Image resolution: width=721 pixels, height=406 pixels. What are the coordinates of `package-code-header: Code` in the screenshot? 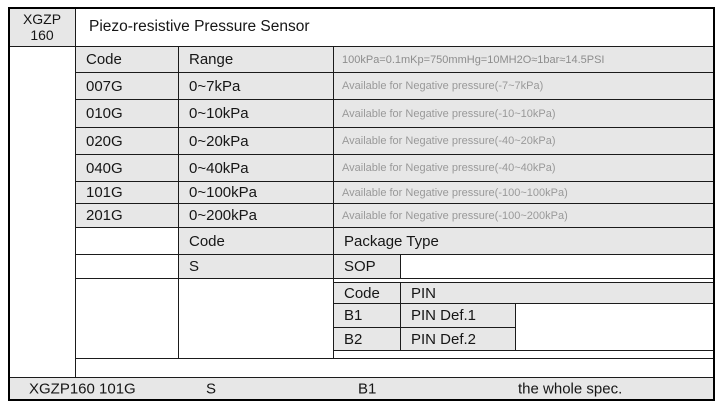 It's located at (256, 241).